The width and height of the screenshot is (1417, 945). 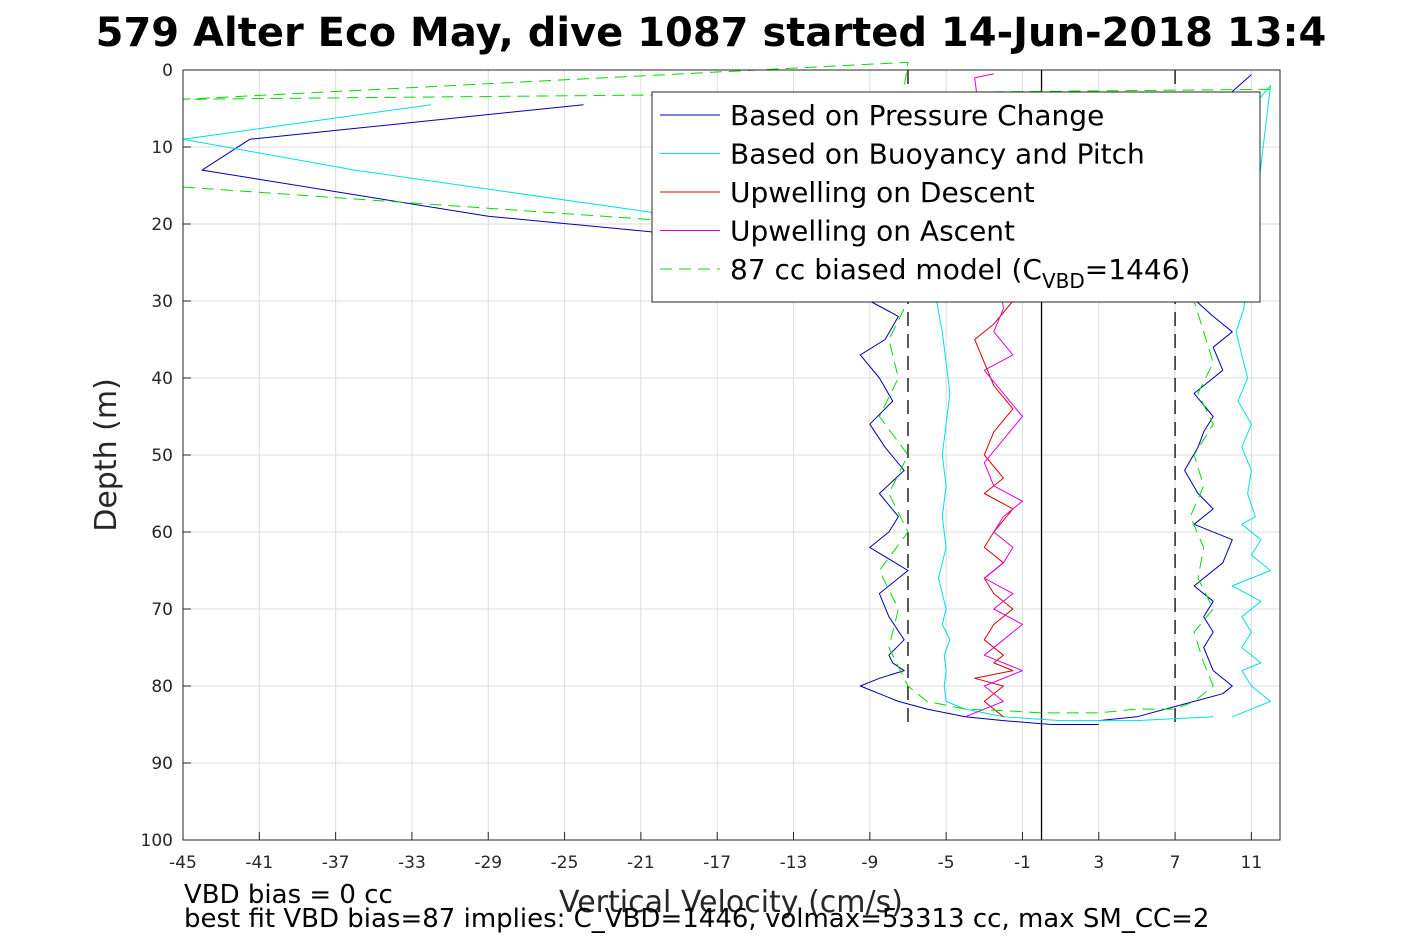 I want to click on x-tick-label: 7, so click(x=1175, y=863).